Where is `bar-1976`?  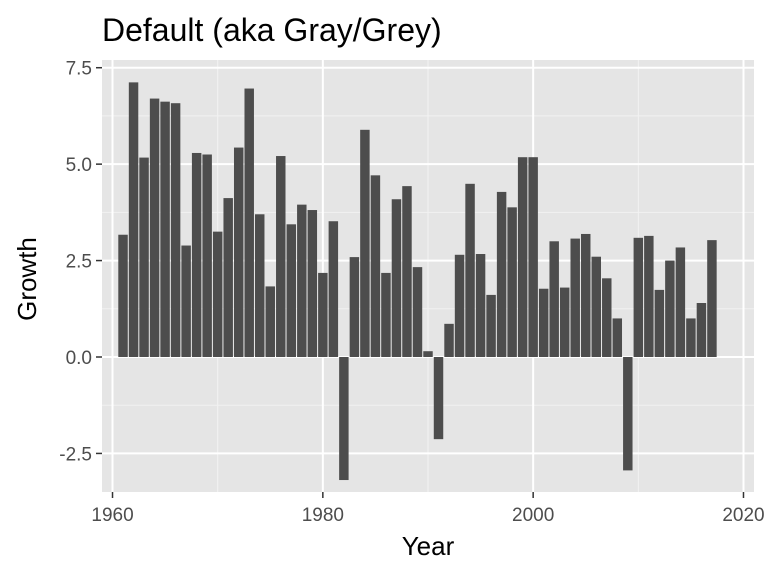
bar-1976 is located at coordinates (281, 256).